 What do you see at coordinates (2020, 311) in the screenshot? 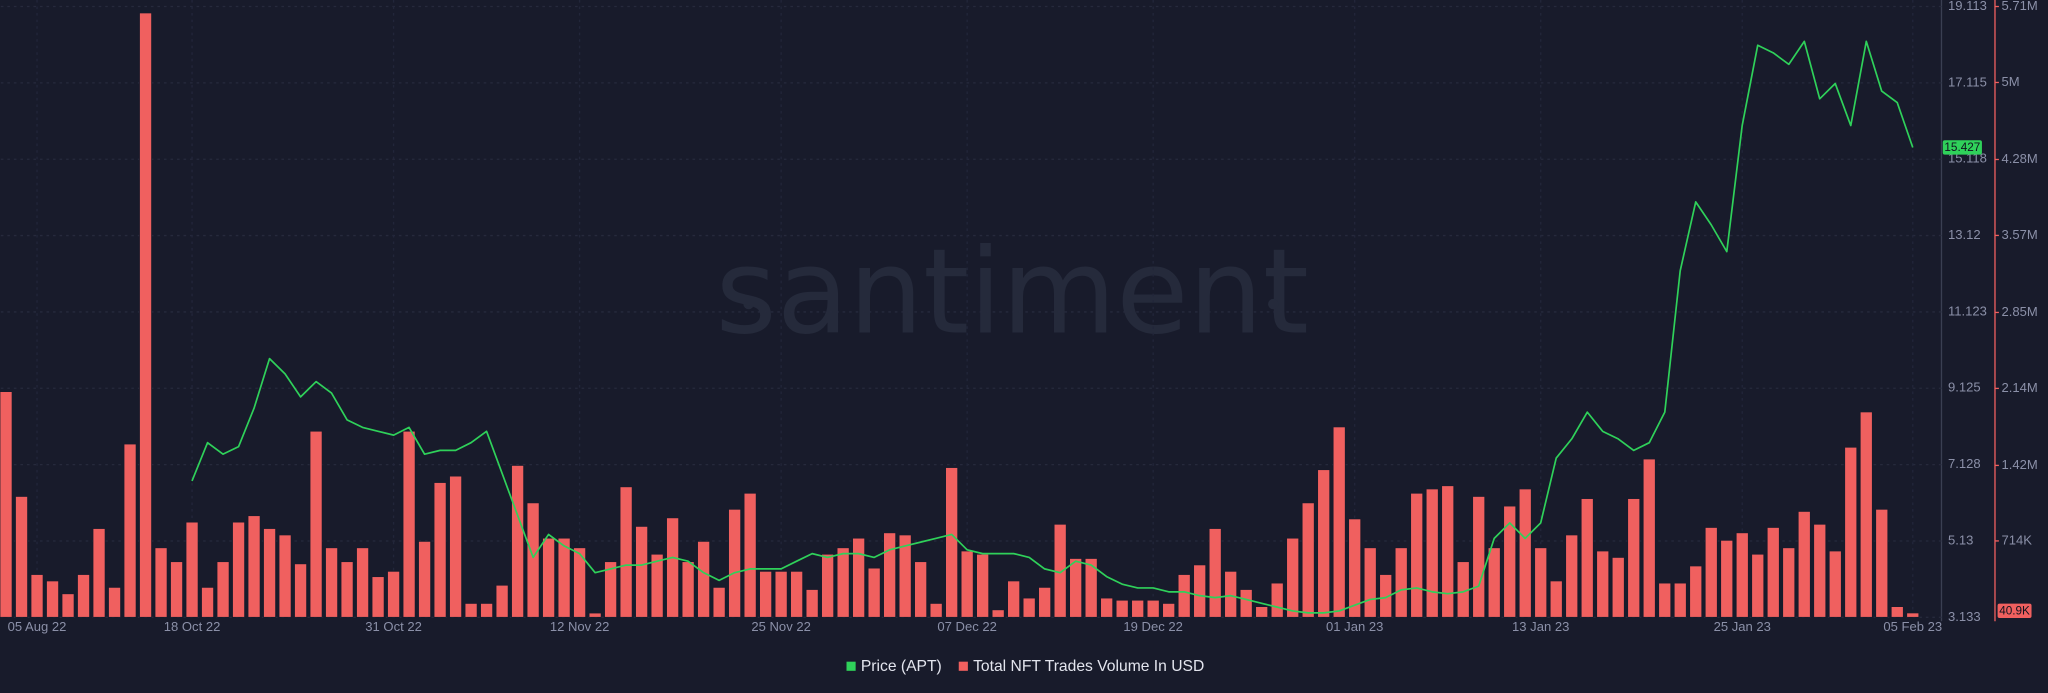
I see `y2-tick-label: 2.85M` at bounding box center [2020, 311].